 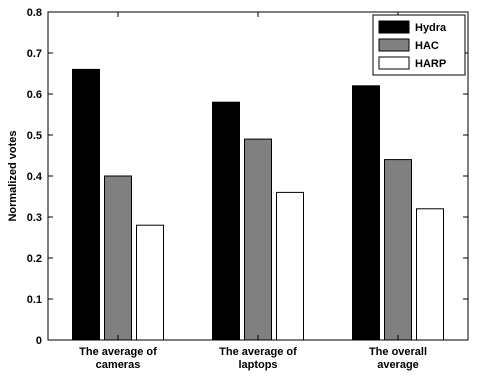 I want to click on x-category-label: cameras, so click(x=118, y=365).